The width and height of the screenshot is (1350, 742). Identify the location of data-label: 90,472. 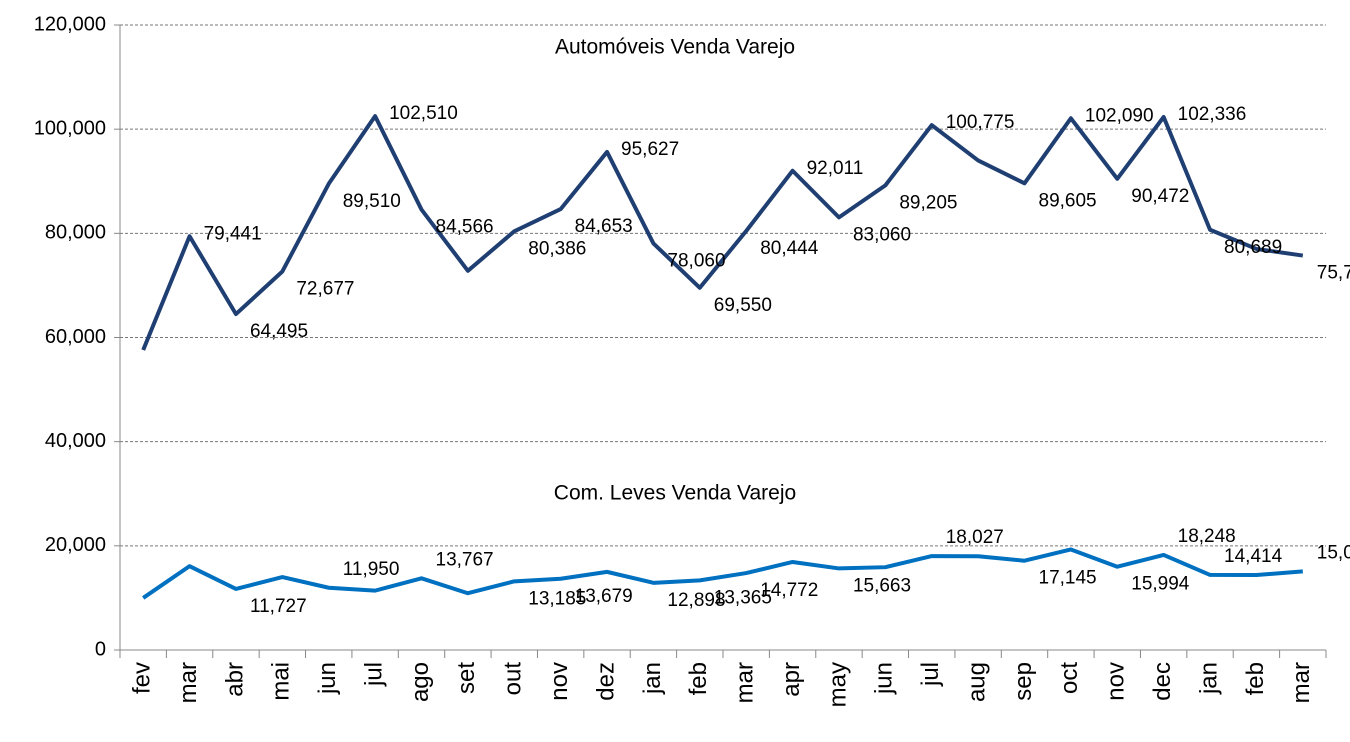
(1160, 196).